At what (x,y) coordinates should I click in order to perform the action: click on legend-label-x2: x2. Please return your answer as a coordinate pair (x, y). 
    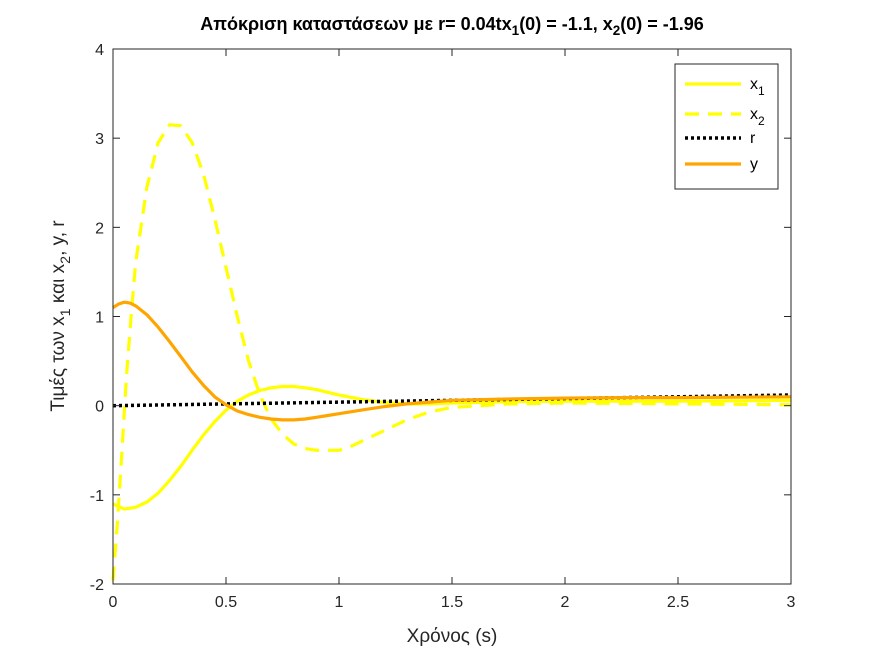
    Looking at the image, I should click on (757, 117).